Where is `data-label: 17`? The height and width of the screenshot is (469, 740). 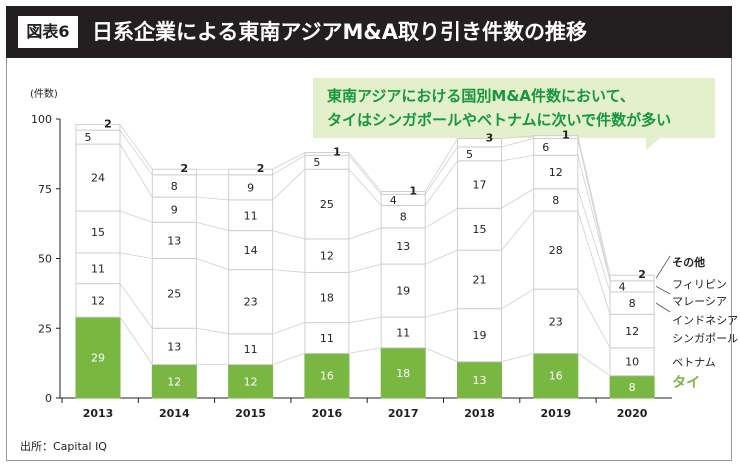 data-label: 17 is located at coordinates (480, 185).